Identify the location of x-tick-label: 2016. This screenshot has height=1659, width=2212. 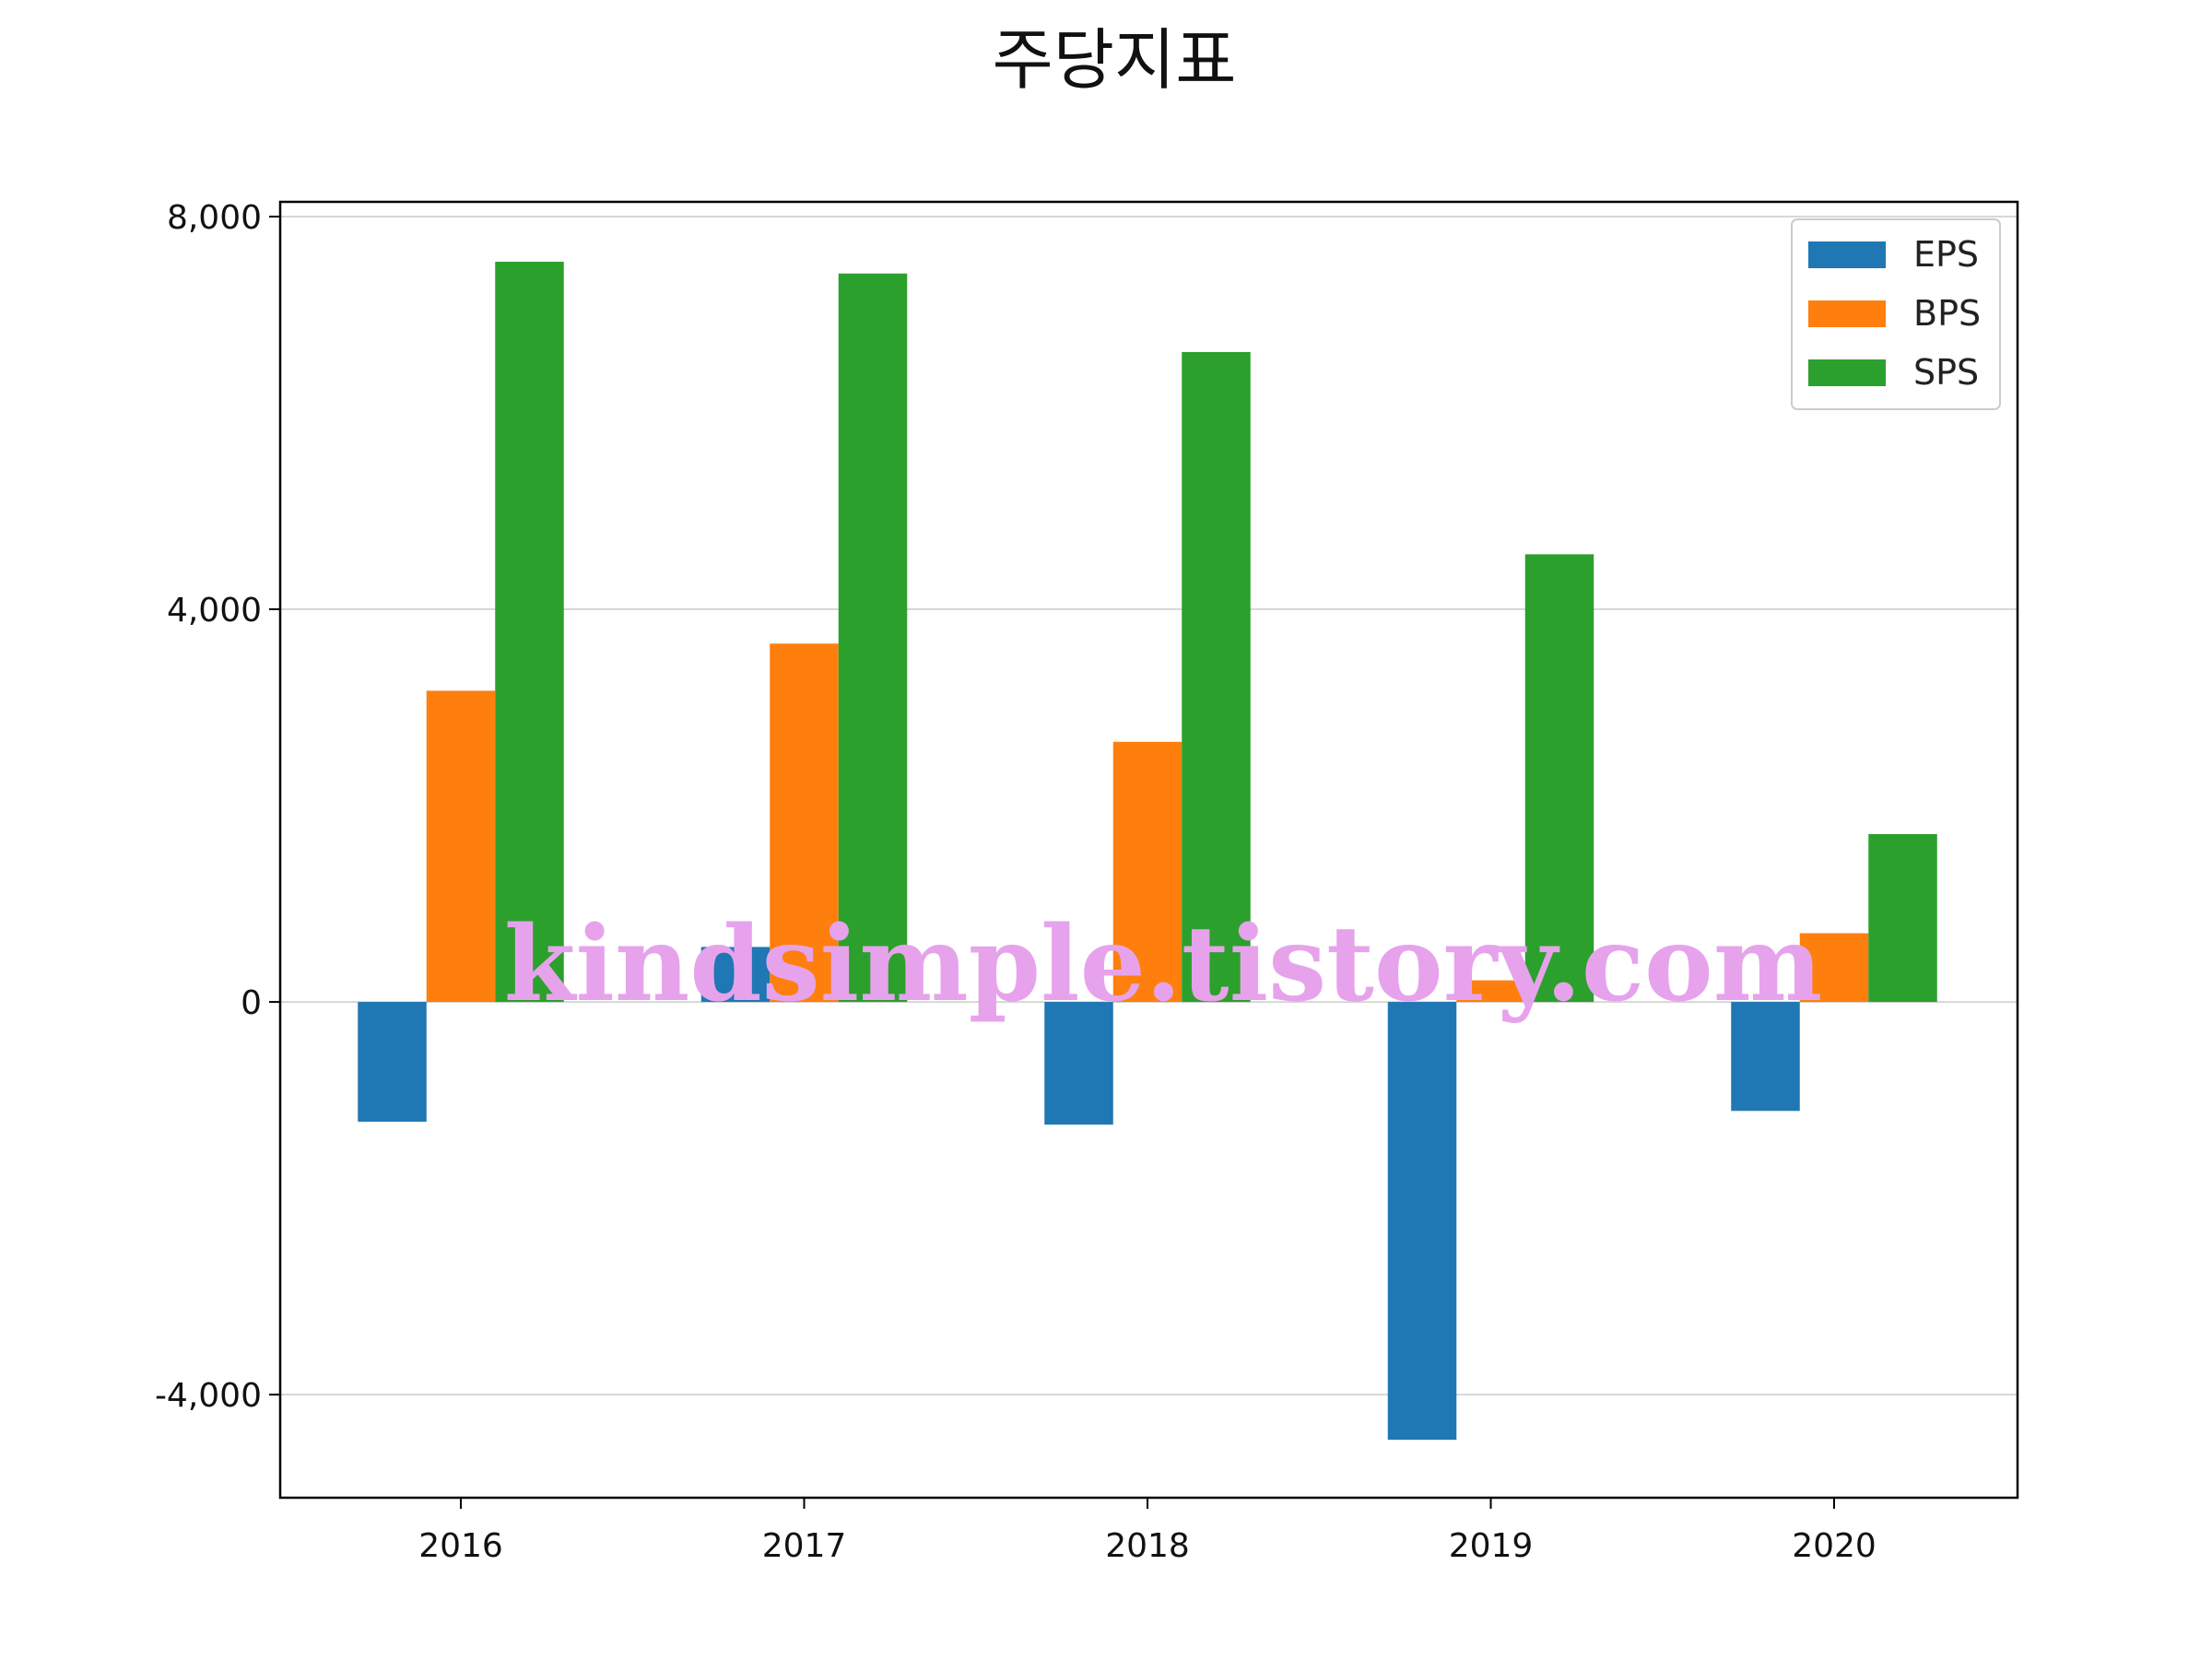
(460, 1546).